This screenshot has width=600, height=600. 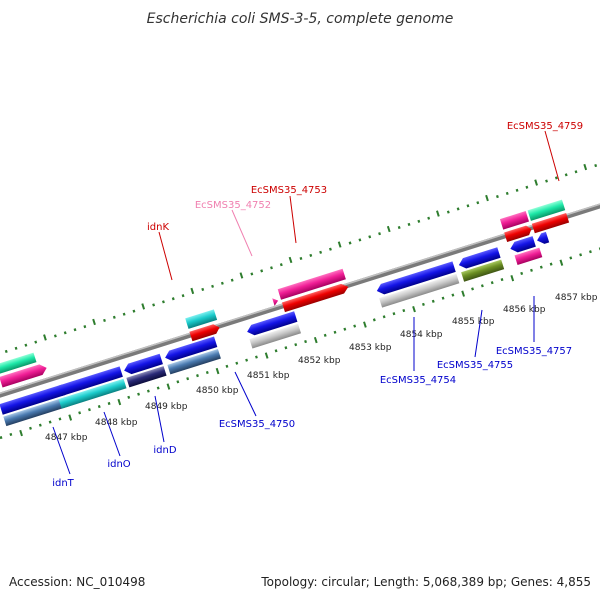 I want to click on gene-idnD-steel, so click(x=194, y=361).